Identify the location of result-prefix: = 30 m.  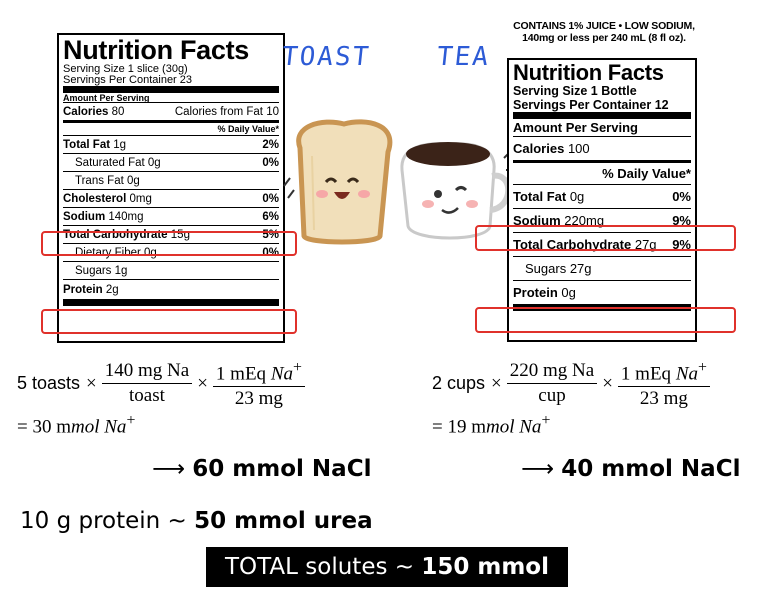
(44, 427).